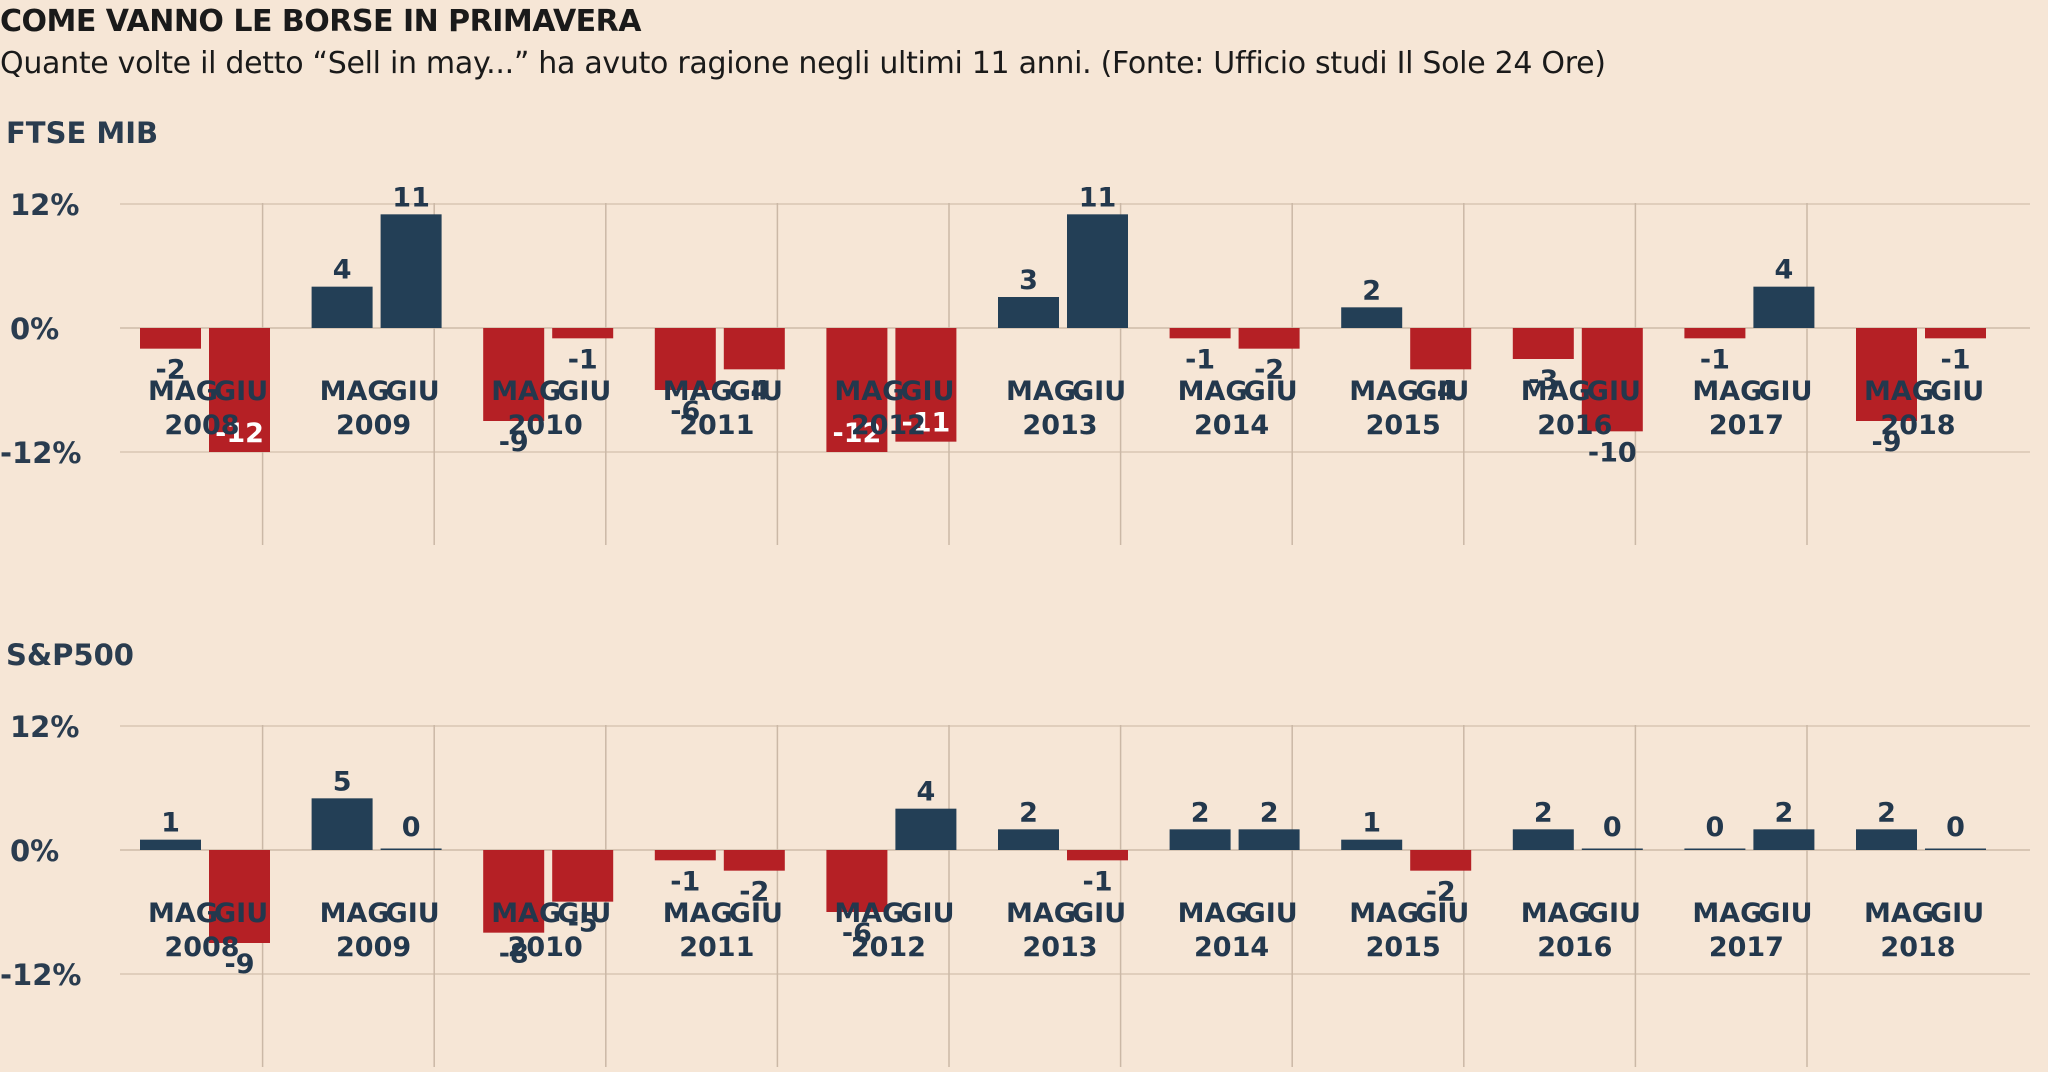  I want to click on sp500-bar-2015-giu, so click(1441, 860).